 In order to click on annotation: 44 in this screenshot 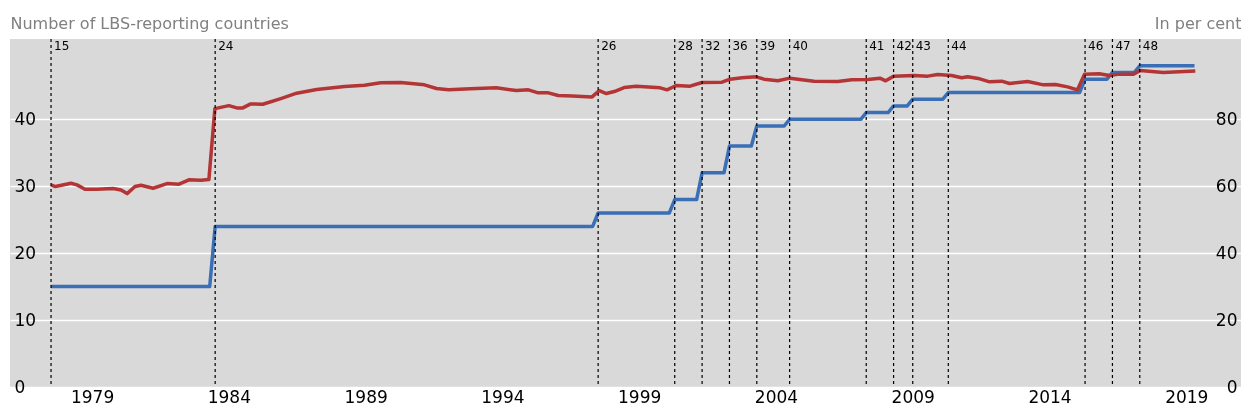, I will do `click(959, 45)`.